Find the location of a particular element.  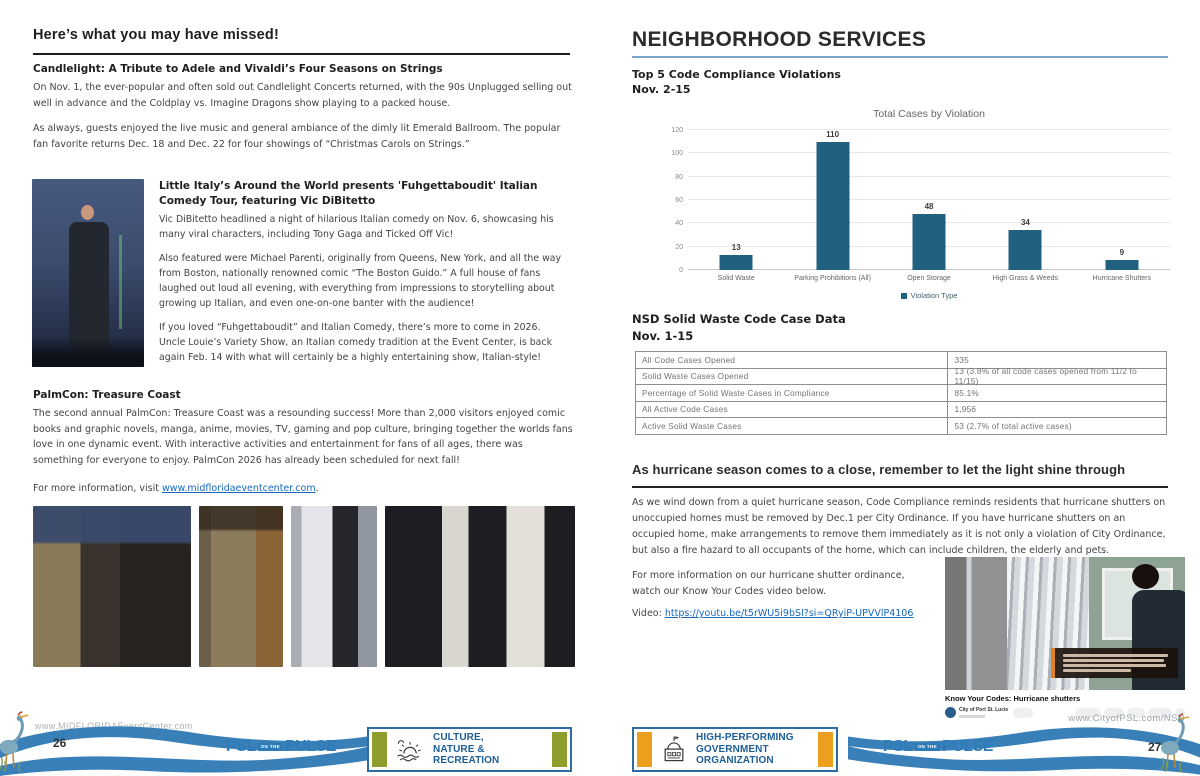

bar-value-label: 48 is located at coordinates (929, 206).